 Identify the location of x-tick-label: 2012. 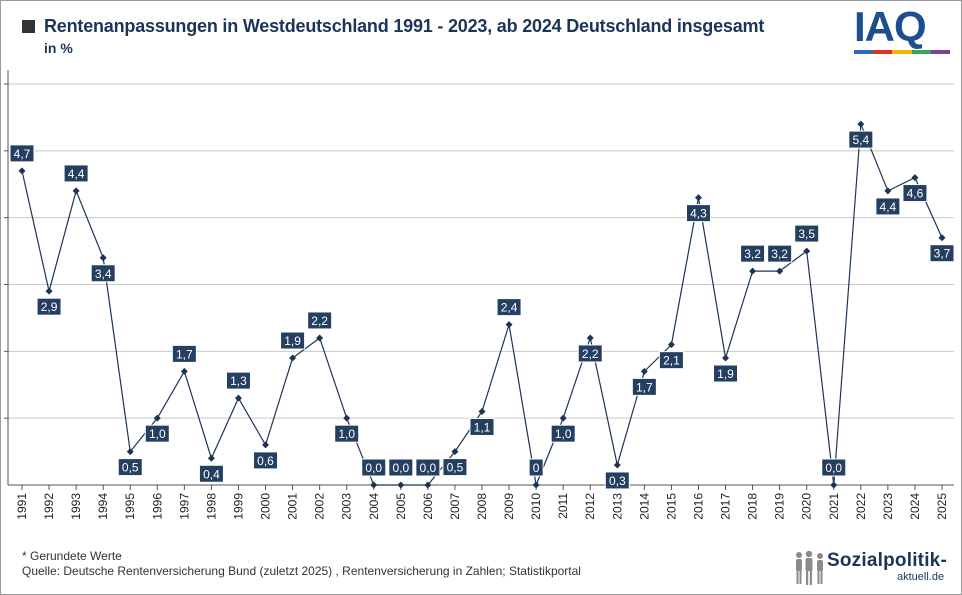
(590, 506).